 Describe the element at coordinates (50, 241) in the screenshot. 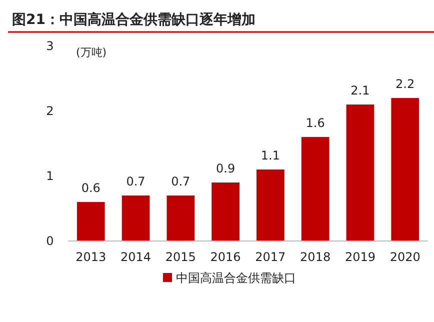

I see `y-tick-label: 0` at that location.